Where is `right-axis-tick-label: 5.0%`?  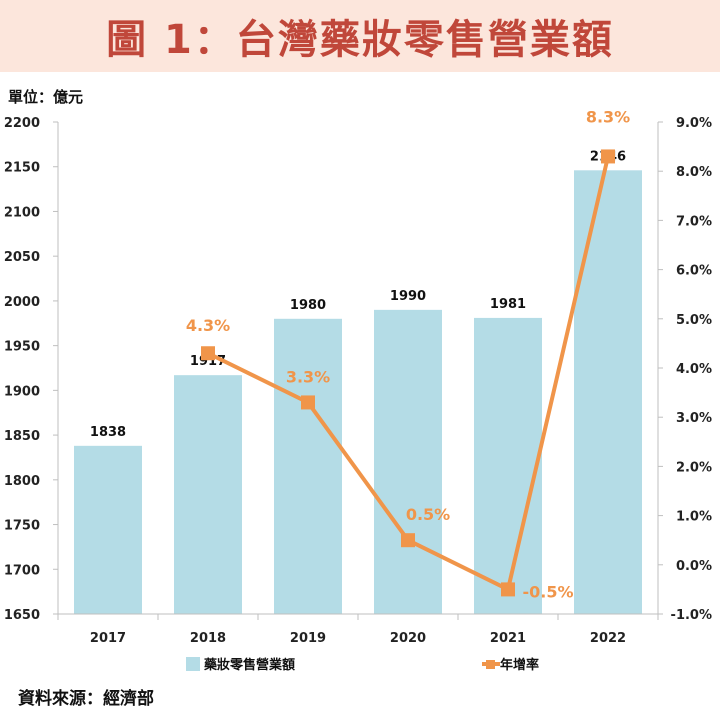
right-axis-tick-label: 5.0% is located at coordinates (694, 320).